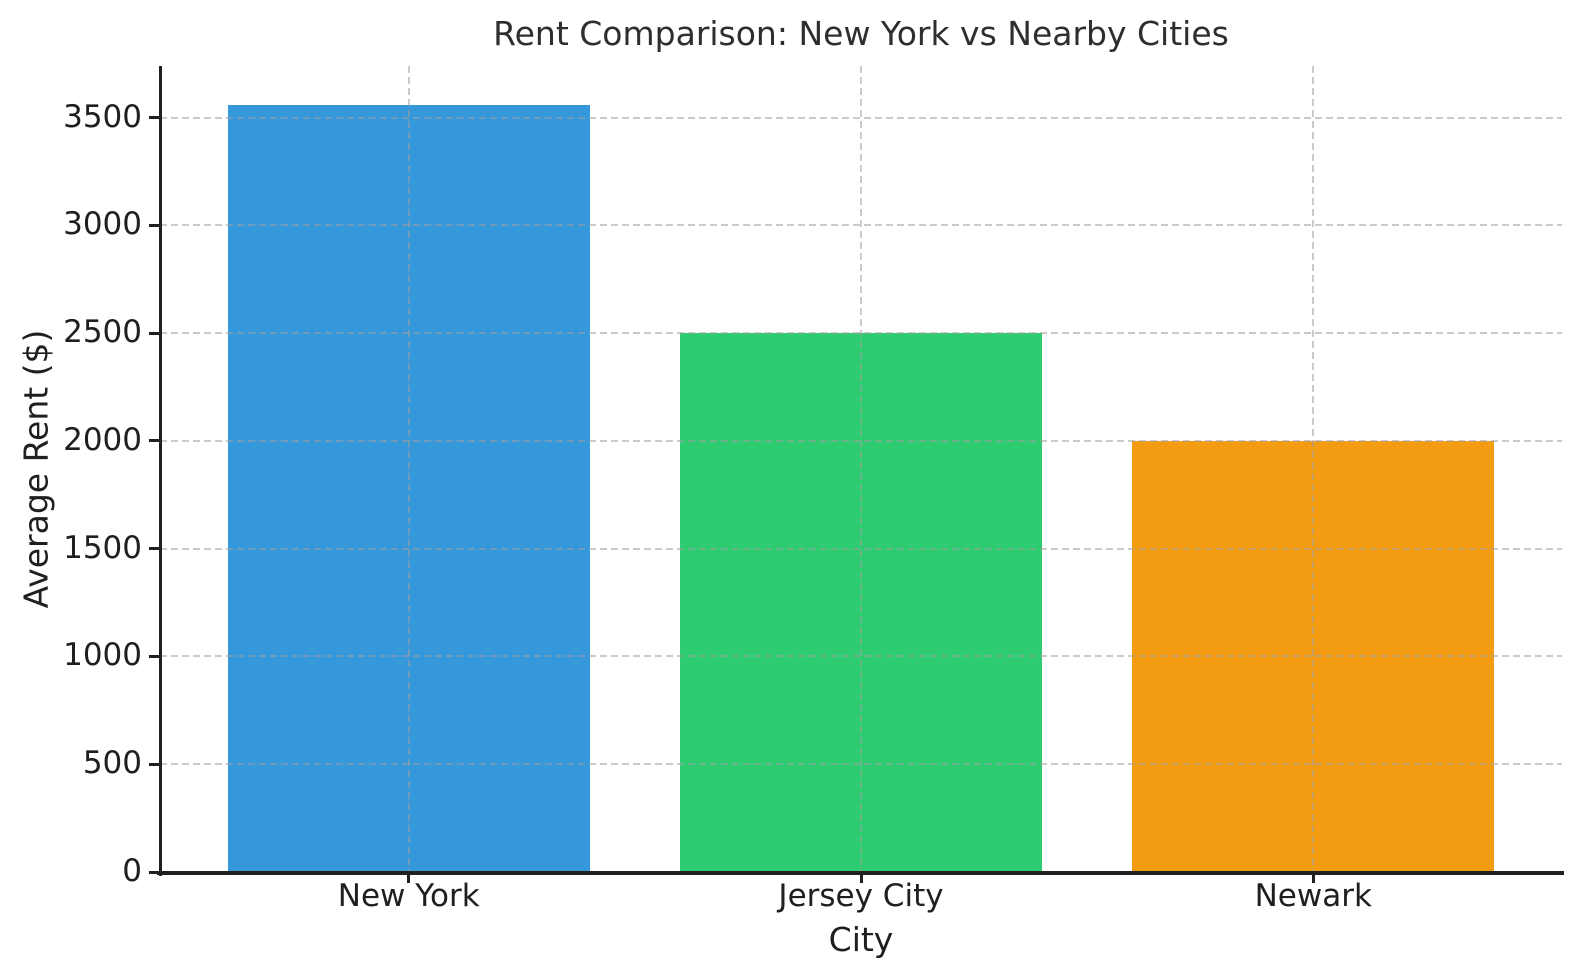  Describe the element at coordinates (102, 547) in the screenshot. I see `y-tick-label: 1500` at that location.